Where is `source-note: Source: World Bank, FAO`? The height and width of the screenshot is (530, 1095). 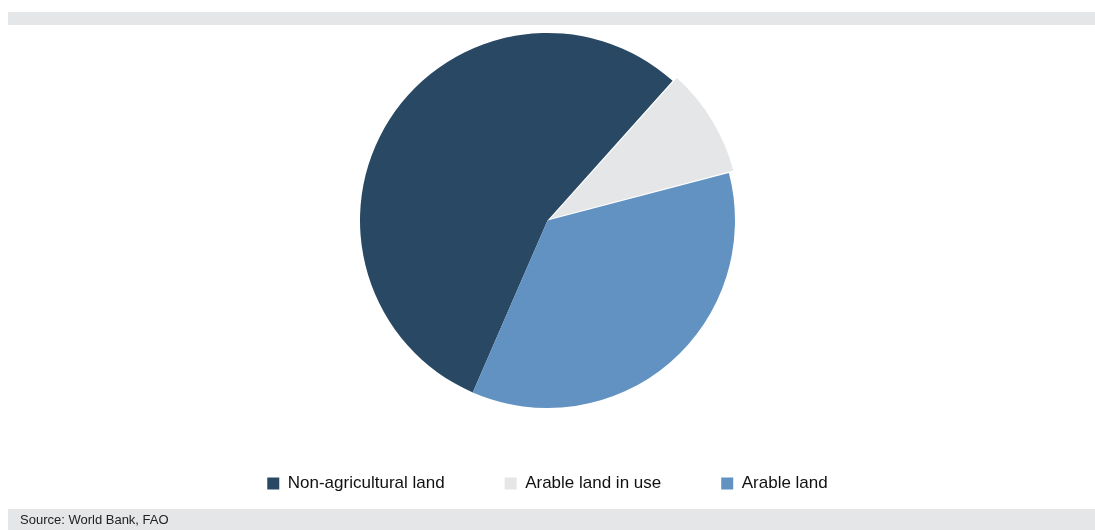
source-note: Source: World Bank, FAO is located at coordinates (551, 519).